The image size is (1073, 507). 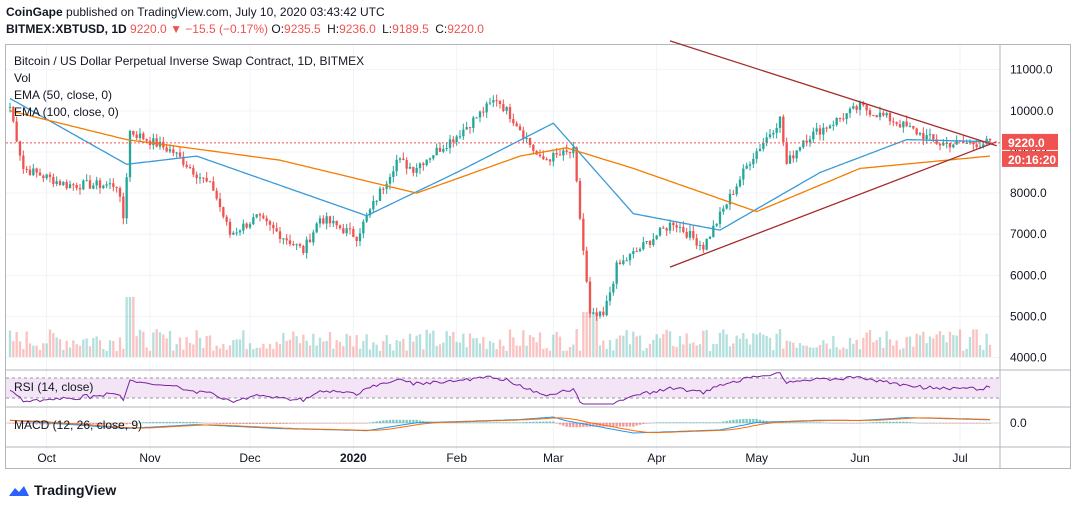 What do you see at coordinates (66, 112) in the screenshot?
I see `ema100-label: EMA (100, close, 0)` at bounding box center [66, 112].